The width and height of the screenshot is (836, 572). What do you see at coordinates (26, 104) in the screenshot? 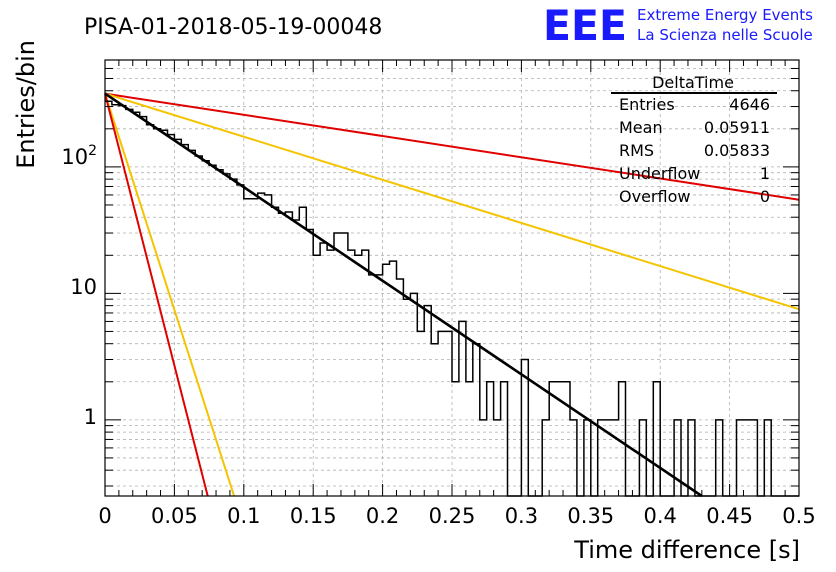
I see `y-axis-title: Entries/bin` at bounding box center [26, 104].